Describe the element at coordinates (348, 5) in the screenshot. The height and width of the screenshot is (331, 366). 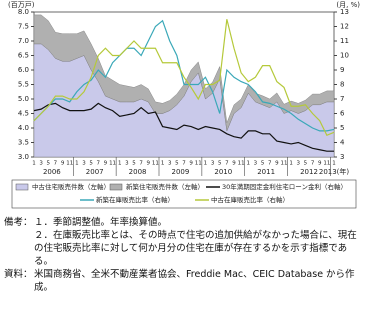
I see `y2-axis-label: (月, %)` at that location.